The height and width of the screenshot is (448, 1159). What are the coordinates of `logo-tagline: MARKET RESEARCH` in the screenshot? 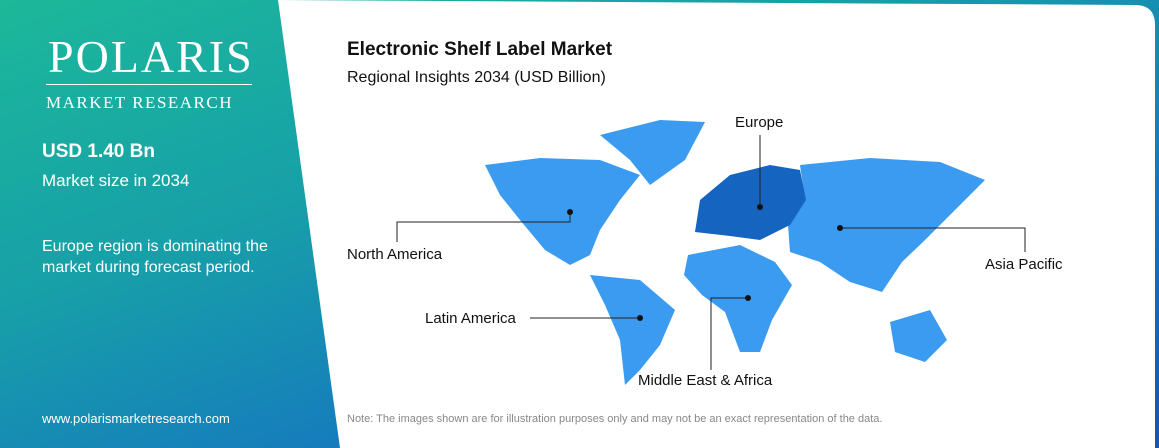 It's located at (140, 102).